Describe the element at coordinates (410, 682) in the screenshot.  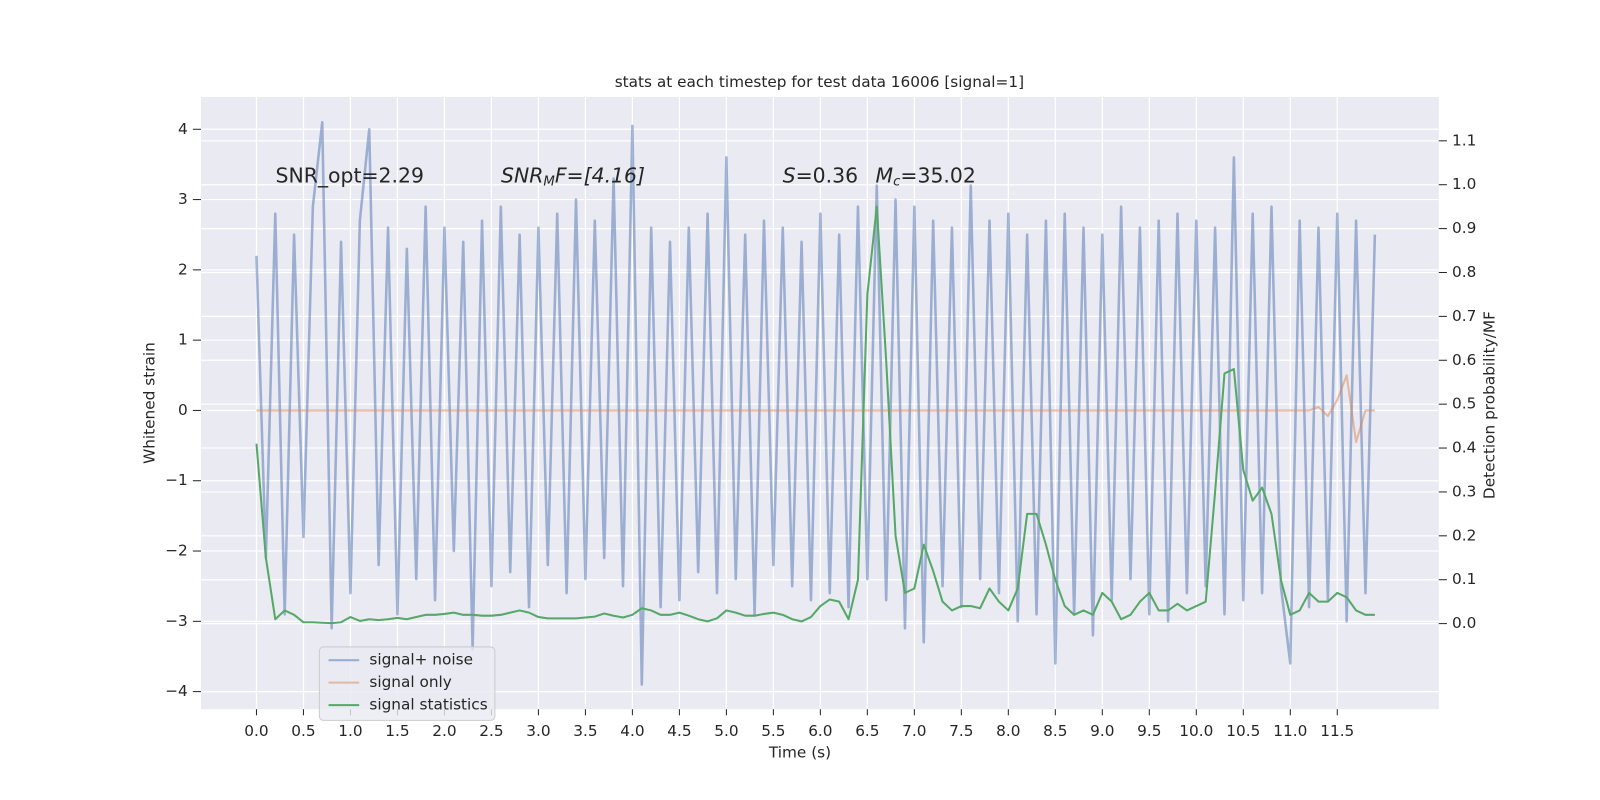
I see `legend-label: signal only` at that location.